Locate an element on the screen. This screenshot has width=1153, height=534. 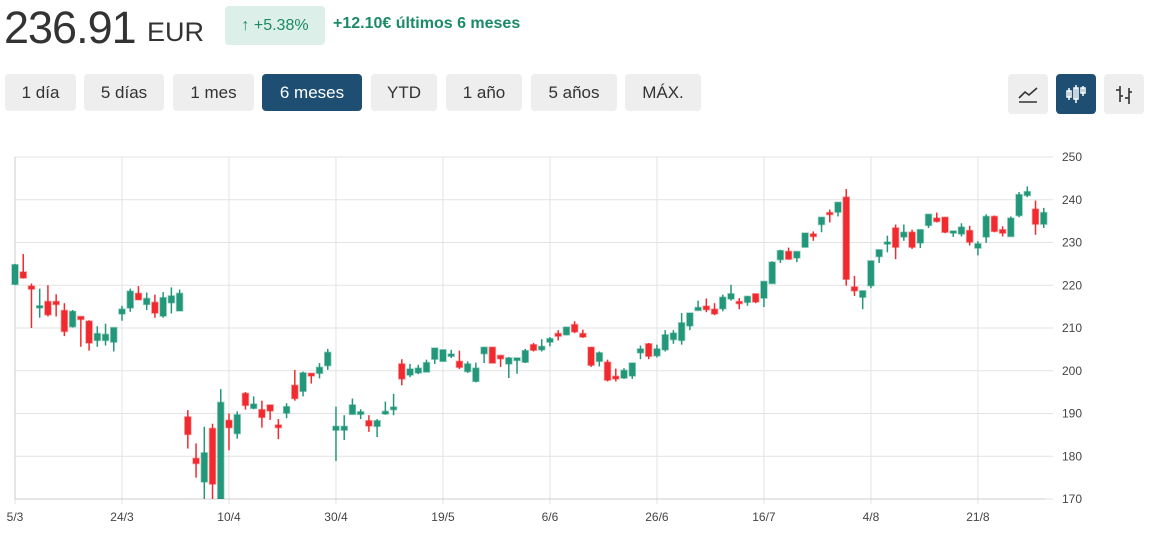
candlestick-button is located at coordinates (1076, 94).